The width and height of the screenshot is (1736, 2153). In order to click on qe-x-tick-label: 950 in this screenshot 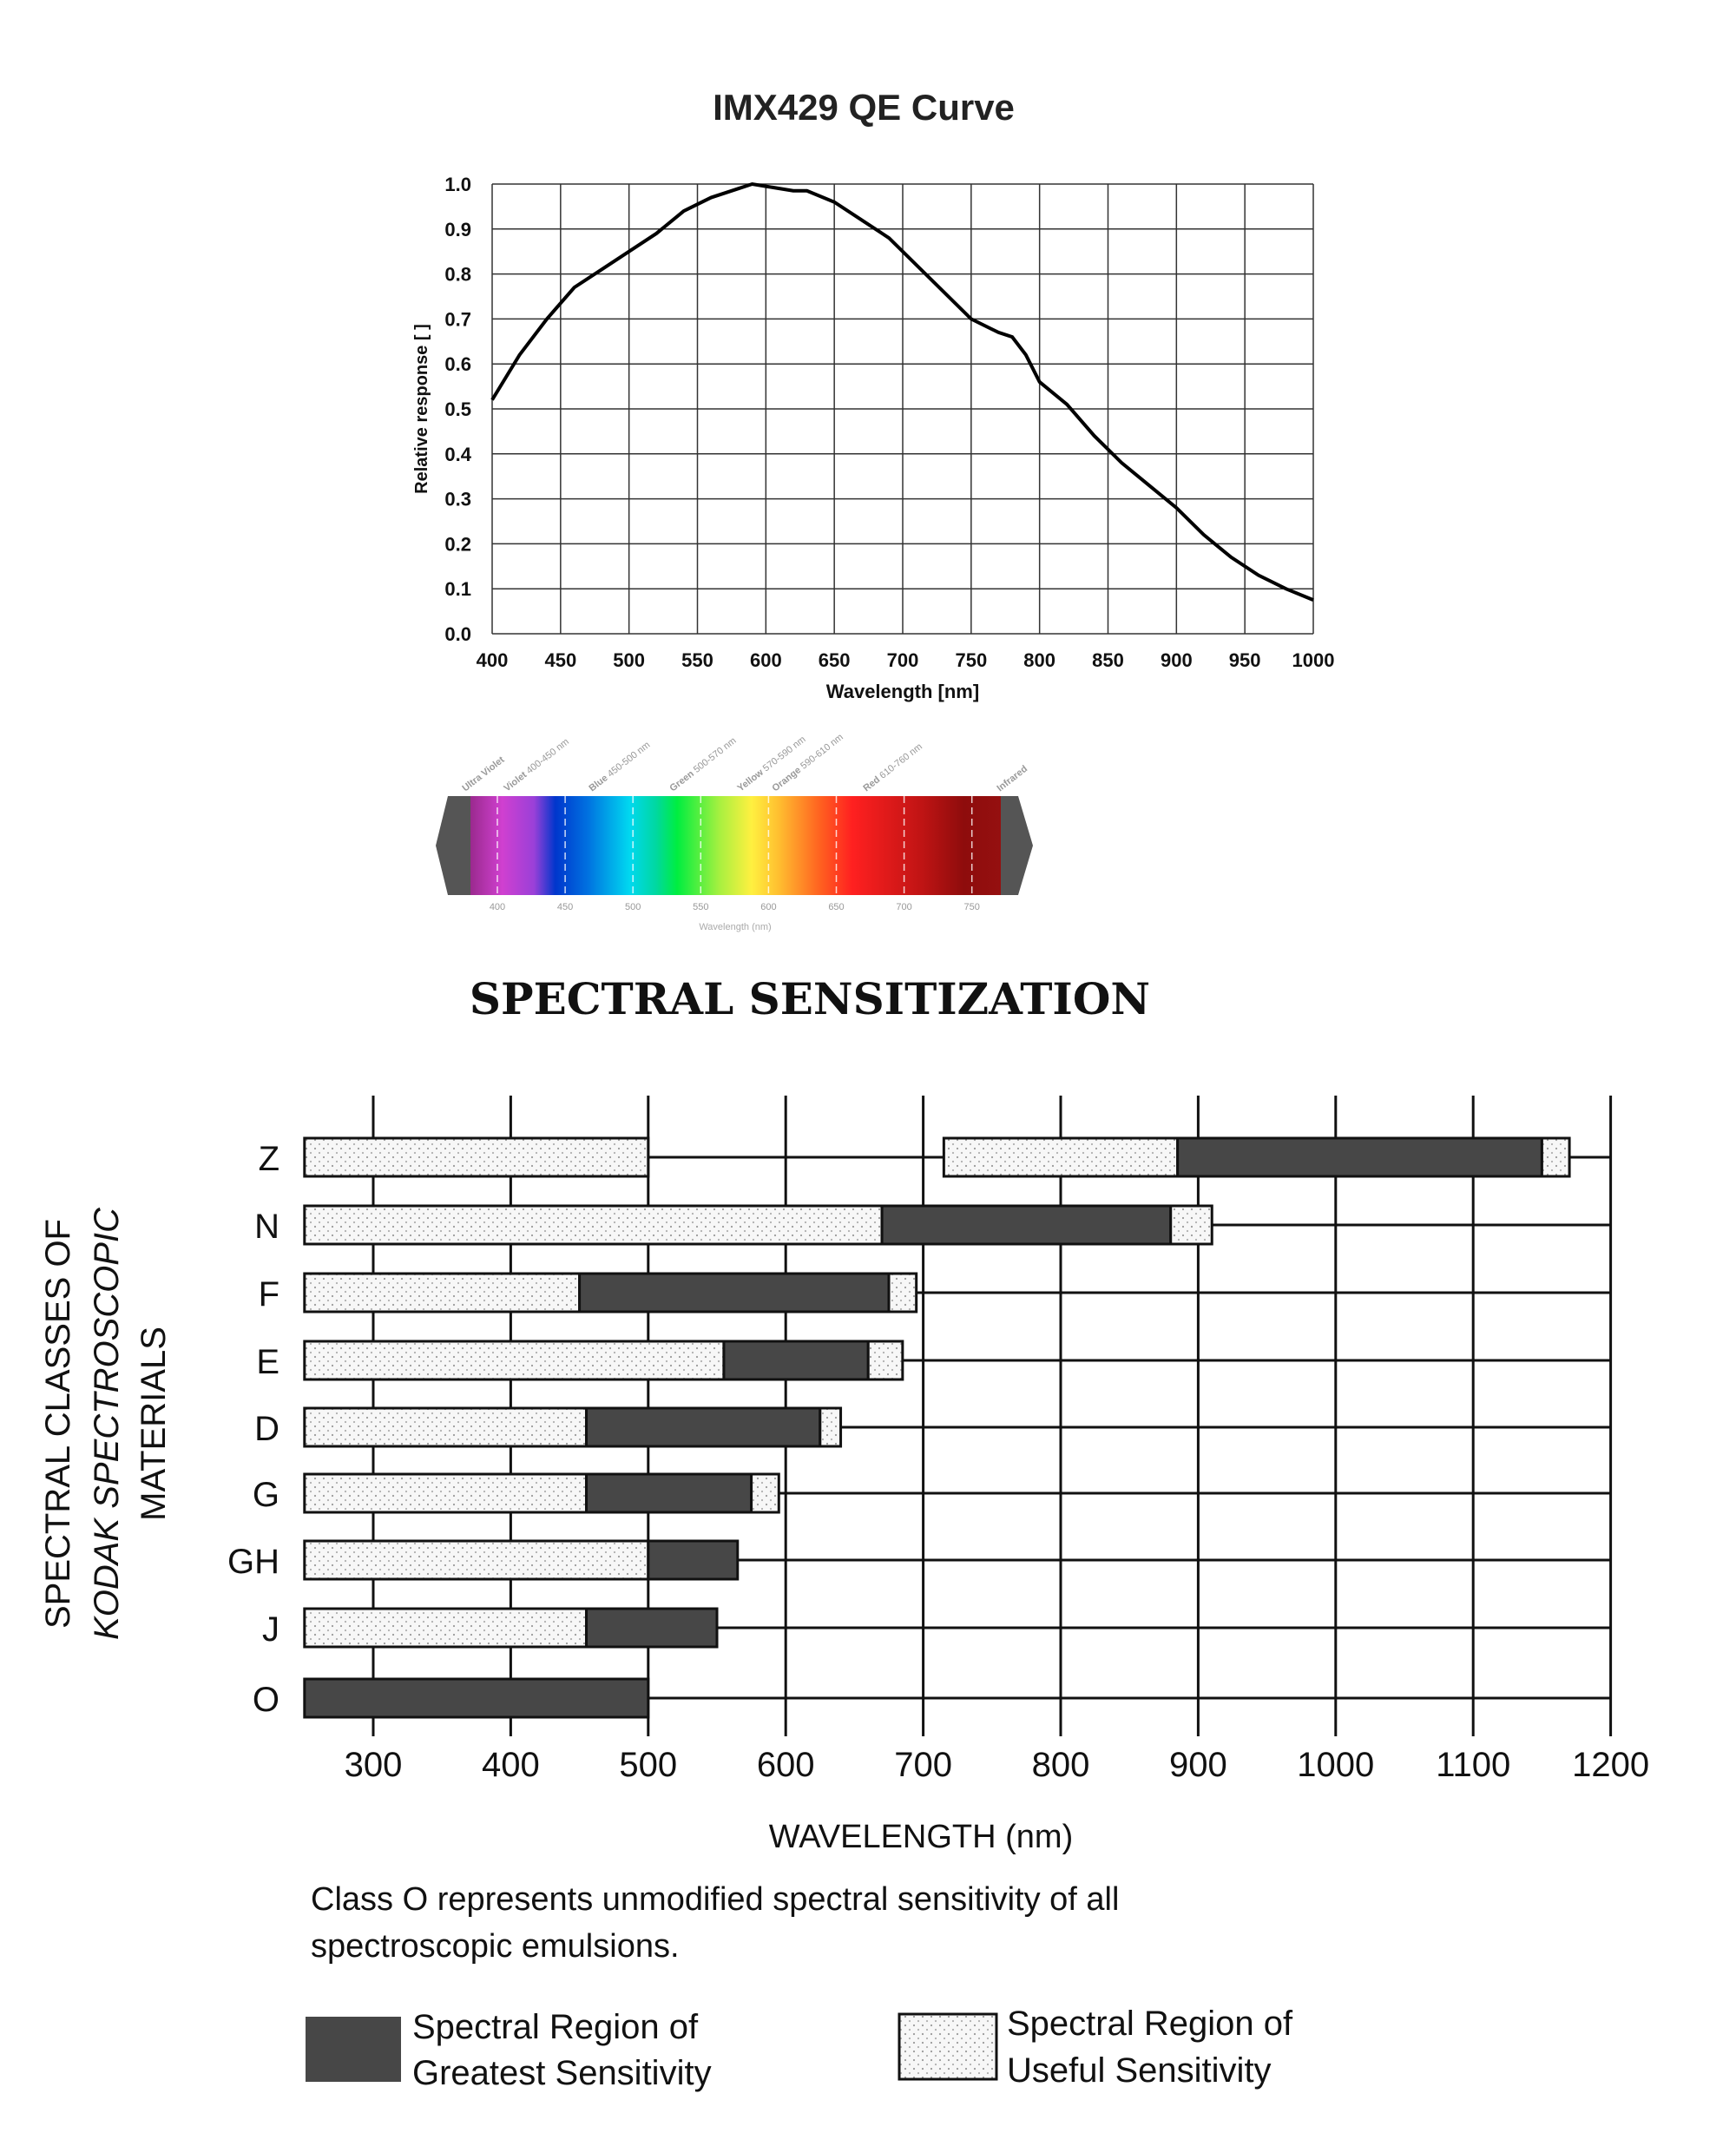, I will do `click(1245, 660)`.